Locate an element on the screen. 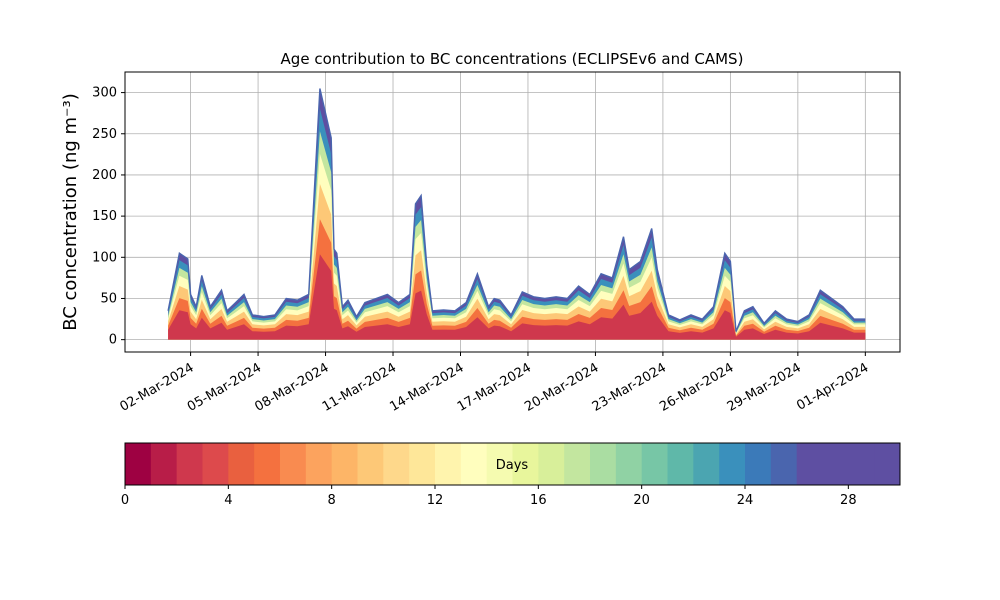  colorbar-tick-label: 0 is located at coordinates (125, 500).